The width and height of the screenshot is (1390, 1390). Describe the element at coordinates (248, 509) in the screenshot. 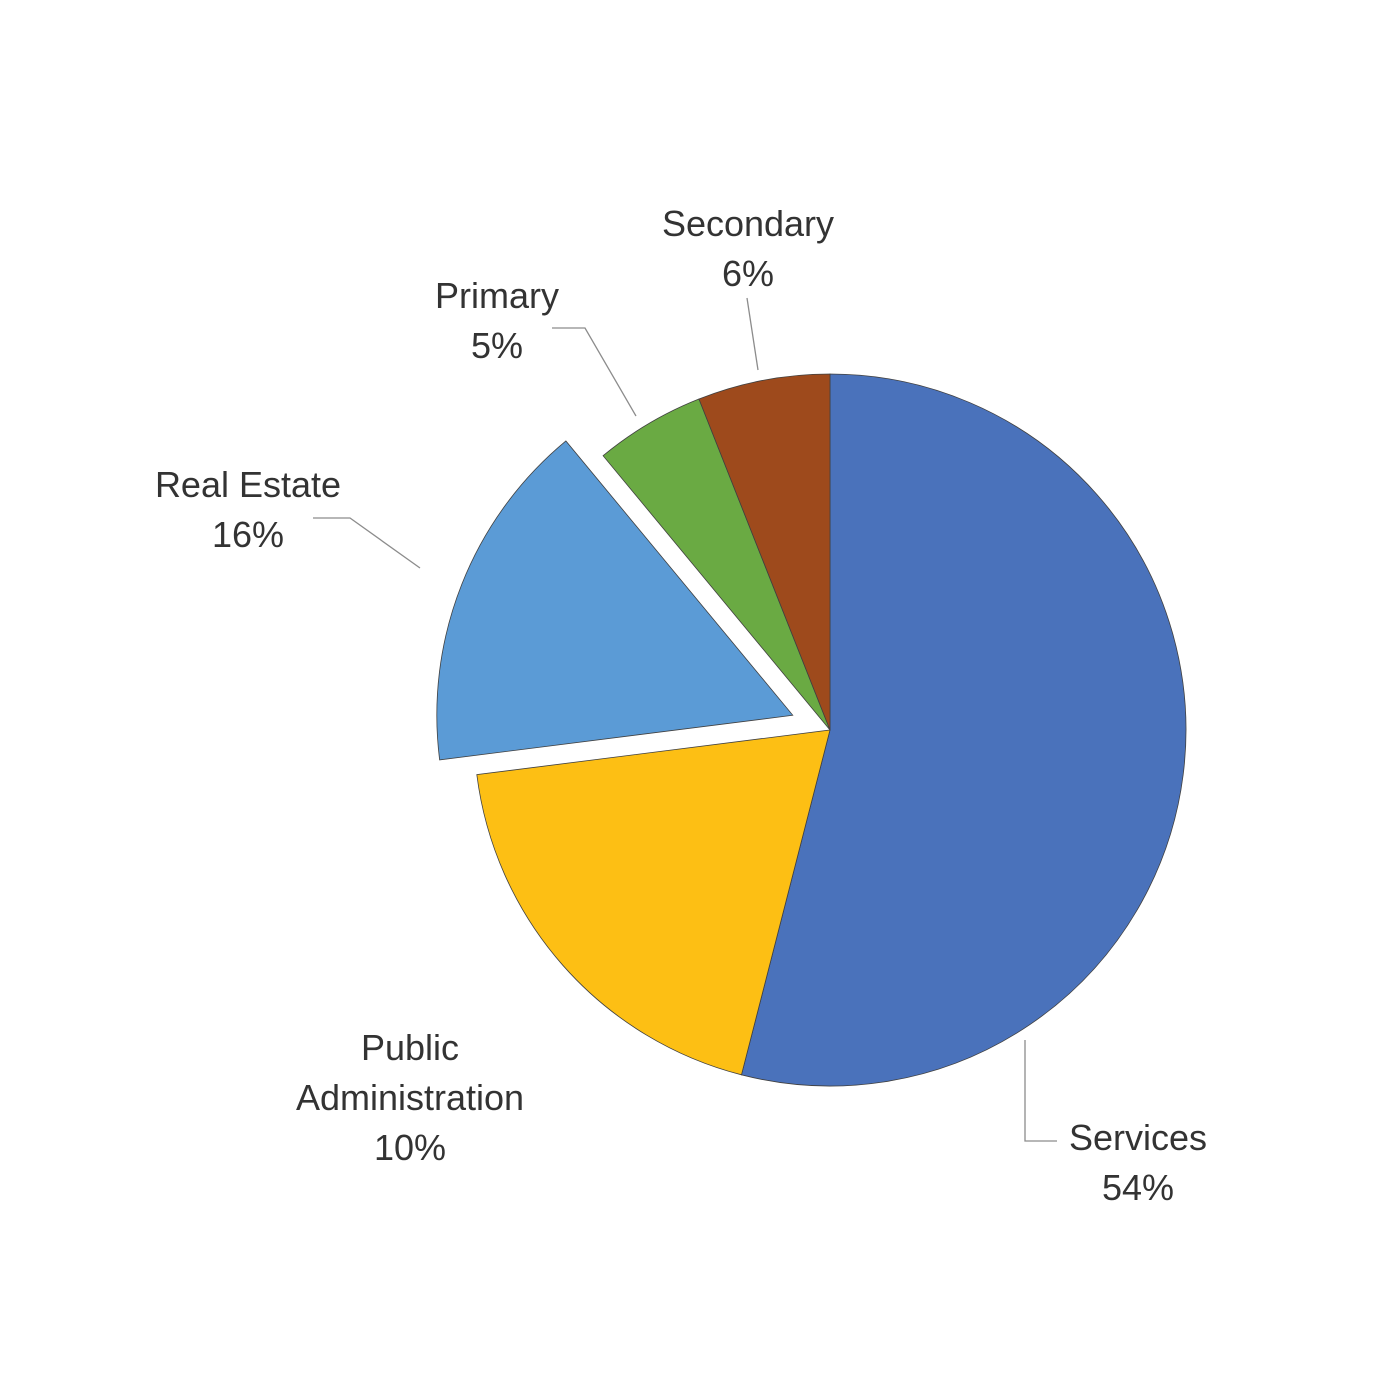

I see `data-label-real-estate: Real Estate 16%` at that location.